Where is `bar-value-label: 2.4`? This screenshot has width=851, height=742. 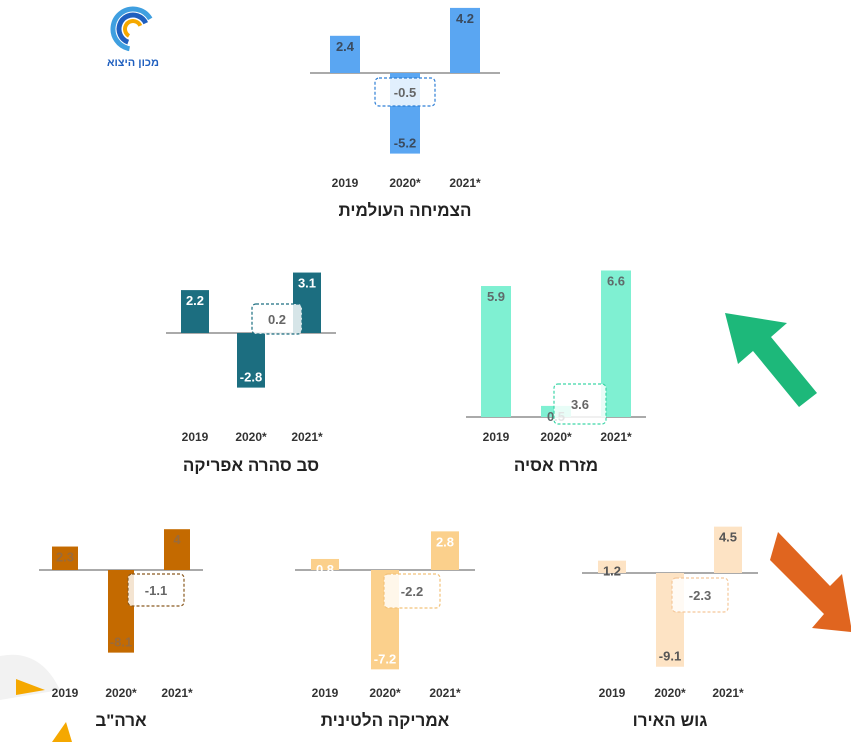
bar-value-label: 2.4 is located at coordinates (345, 46).